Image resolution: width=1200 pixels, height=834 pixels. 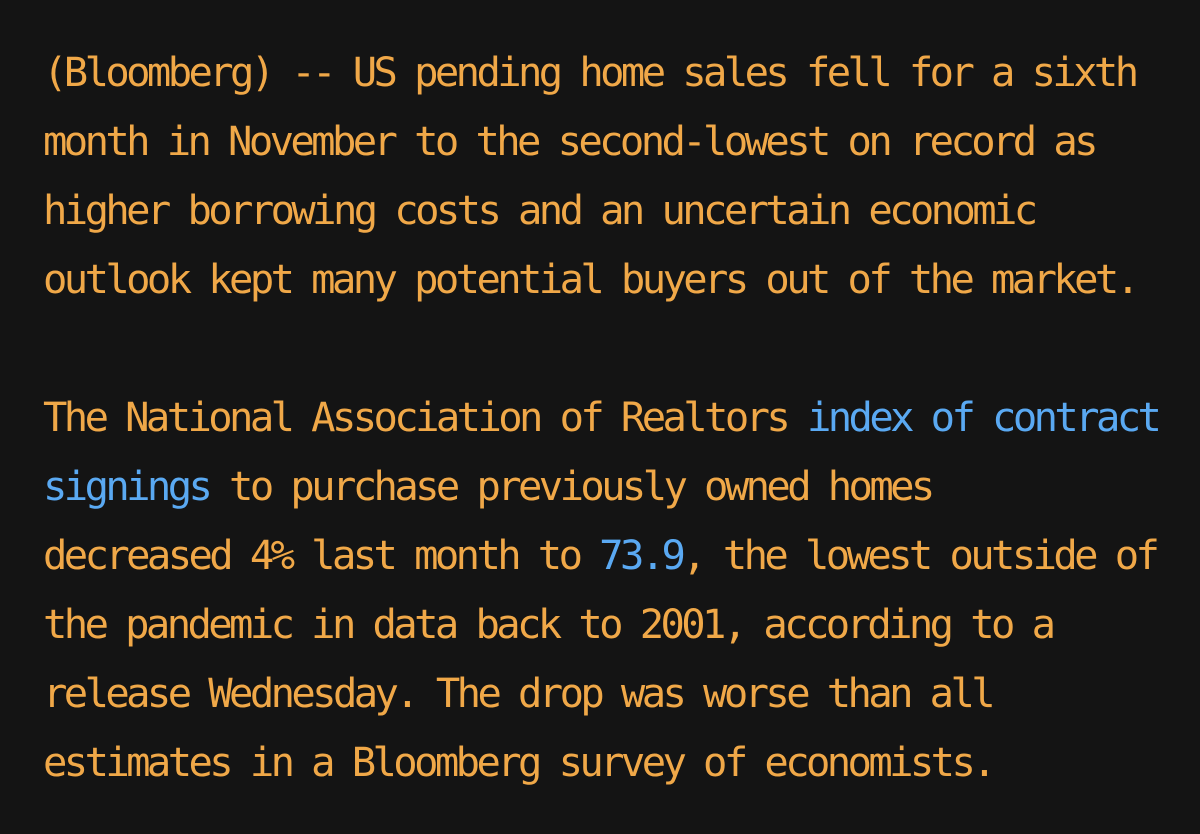 I want to click on index-of-contract-signings-link: index of contract, so click(x=984, y=417).